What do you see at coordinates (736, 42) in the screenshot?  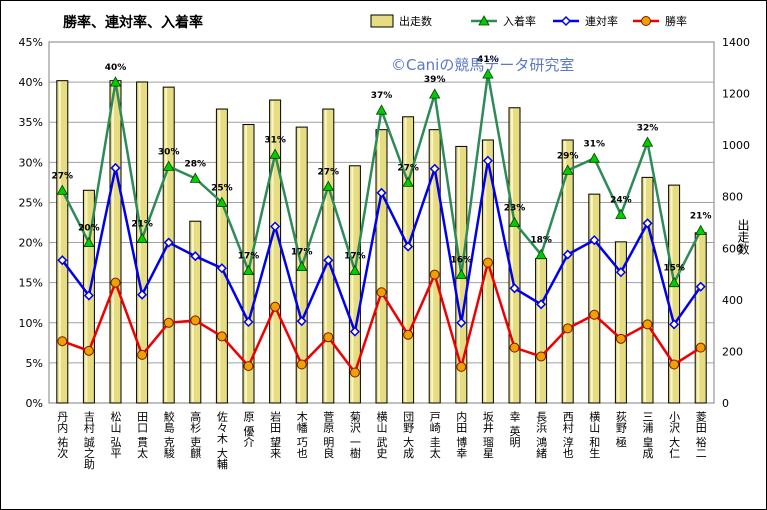 I see `y2-tick-label: 1400` at bounding box center [736, 42].